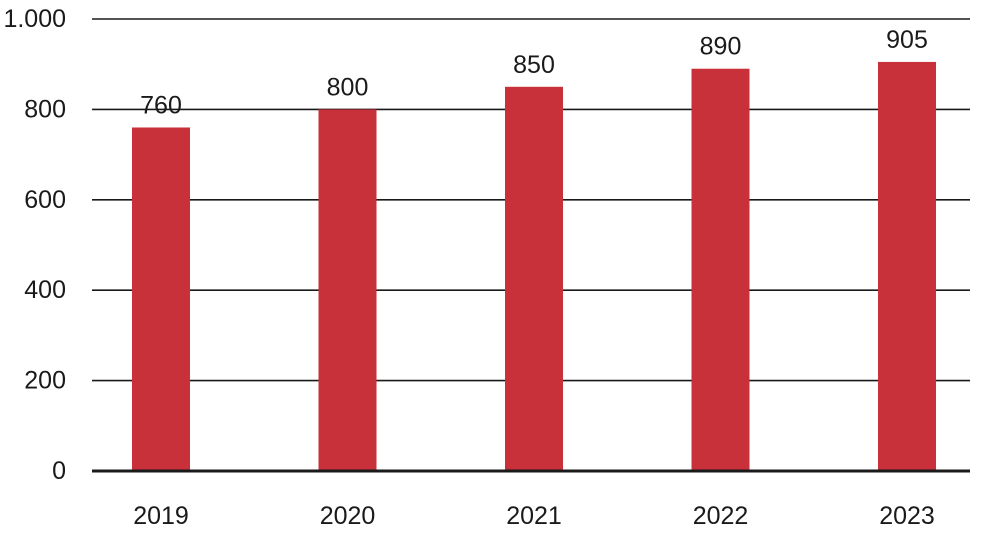 This screenshot has height=552, width=1000. Describe the element at coordinates (34, 19) in the screenshot. I see `y-tick-label-1000: 1.000` at that location.